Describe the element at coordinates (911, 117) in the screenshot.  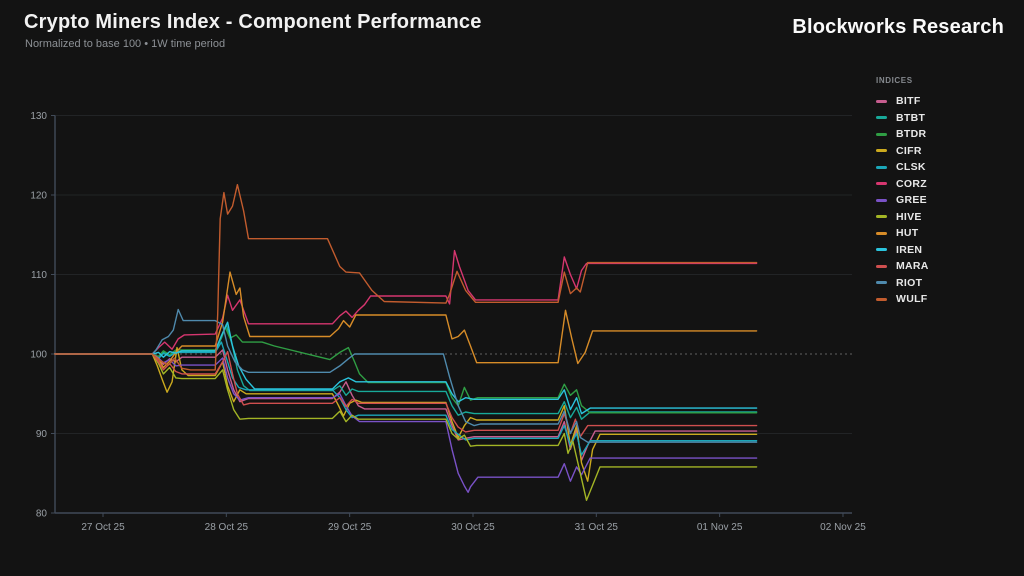
I see `legend-item-label: BTBT` at that location.